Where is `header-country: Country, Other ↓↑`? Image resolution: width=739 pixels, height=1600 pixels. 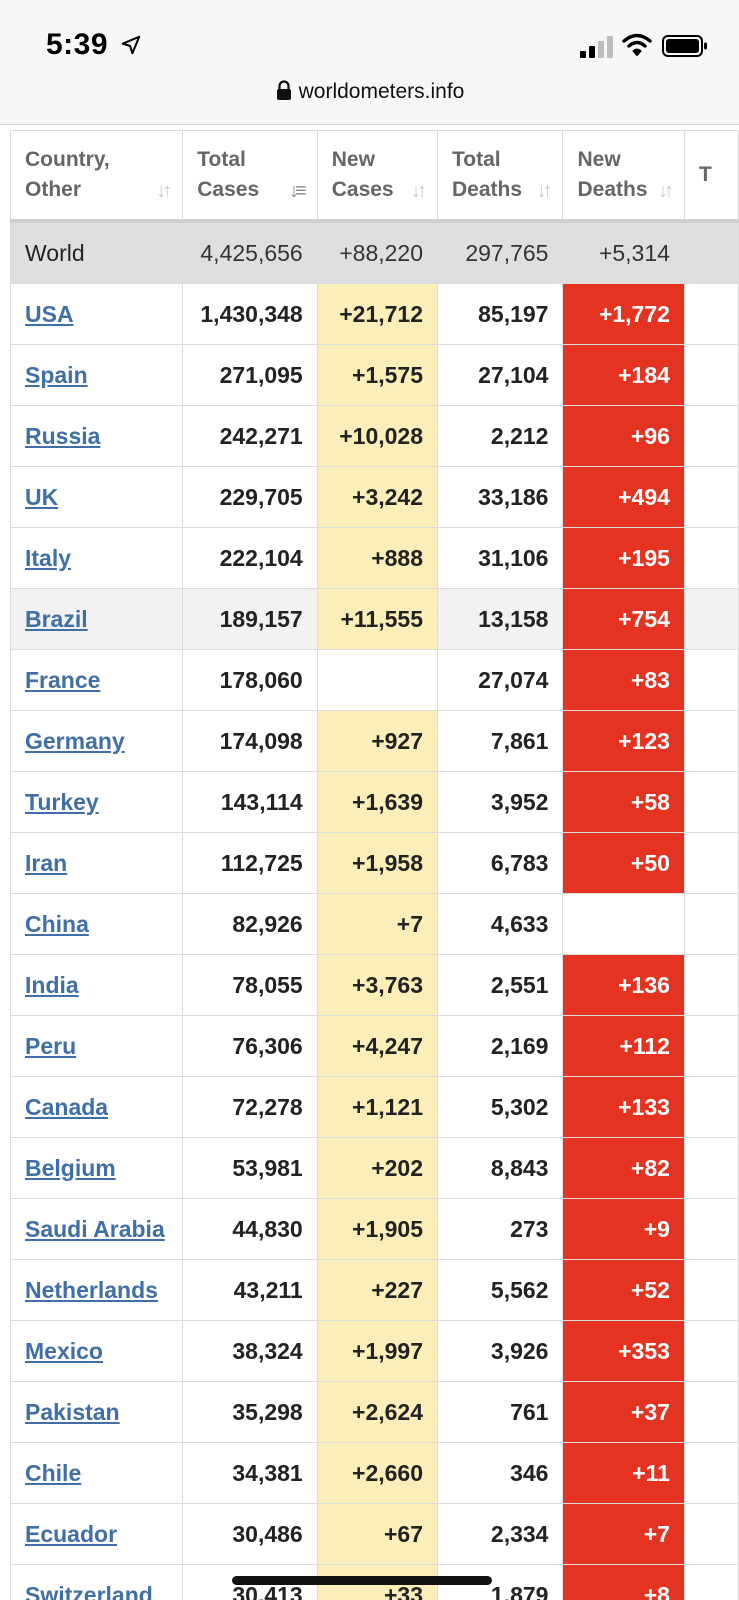 header-country: Country, Other ↓↑ is located at coordinates (97, 176).